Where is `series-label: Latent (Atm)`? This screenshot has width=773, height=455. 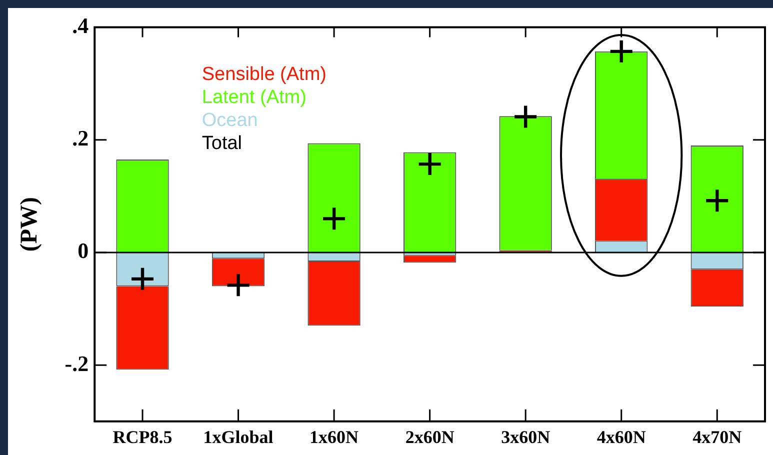
series-label: Latent (Atm) is located at coordinates (254, 97).